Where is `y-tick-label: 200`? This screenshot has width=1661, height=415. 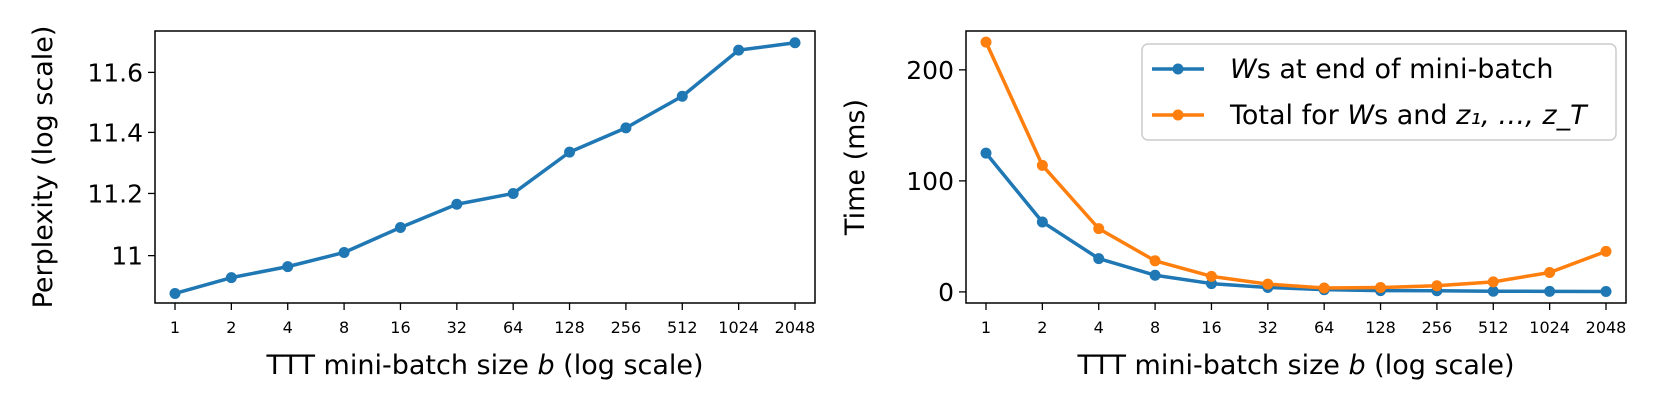 y-tick-label: 200 is located at coordinates (930, 70).